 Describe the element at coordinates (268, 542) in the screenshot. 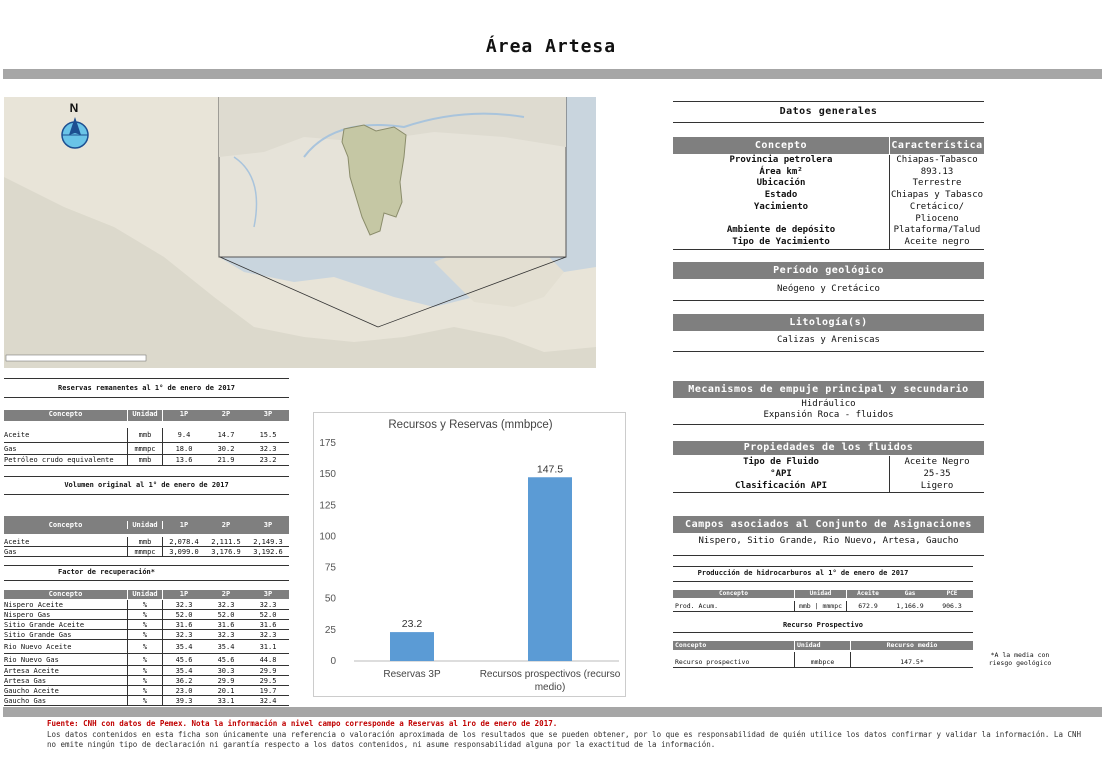

I see `table-cell: 2,149.3` at that location.